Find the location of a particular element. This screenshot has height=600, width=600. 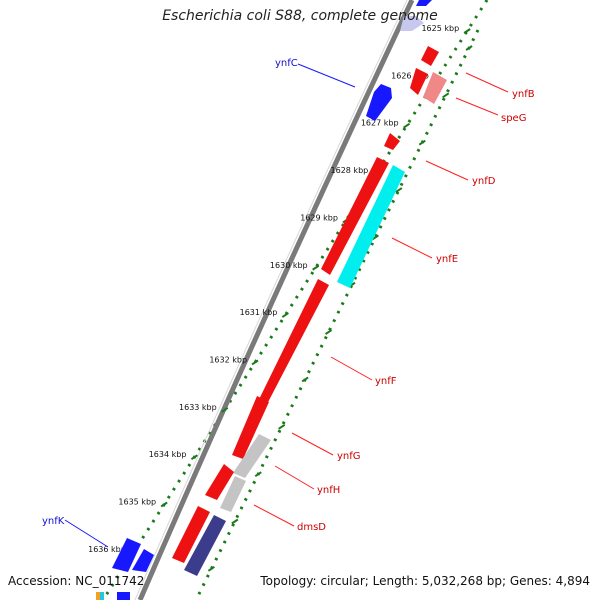

tick-label-1632: 1632 kbp is located at coordinates (228, 359).